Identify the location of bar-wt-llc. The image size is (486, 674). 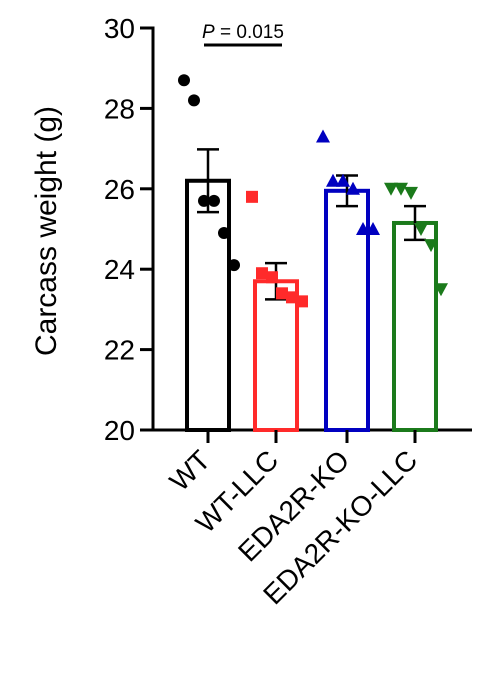
(276, 356).